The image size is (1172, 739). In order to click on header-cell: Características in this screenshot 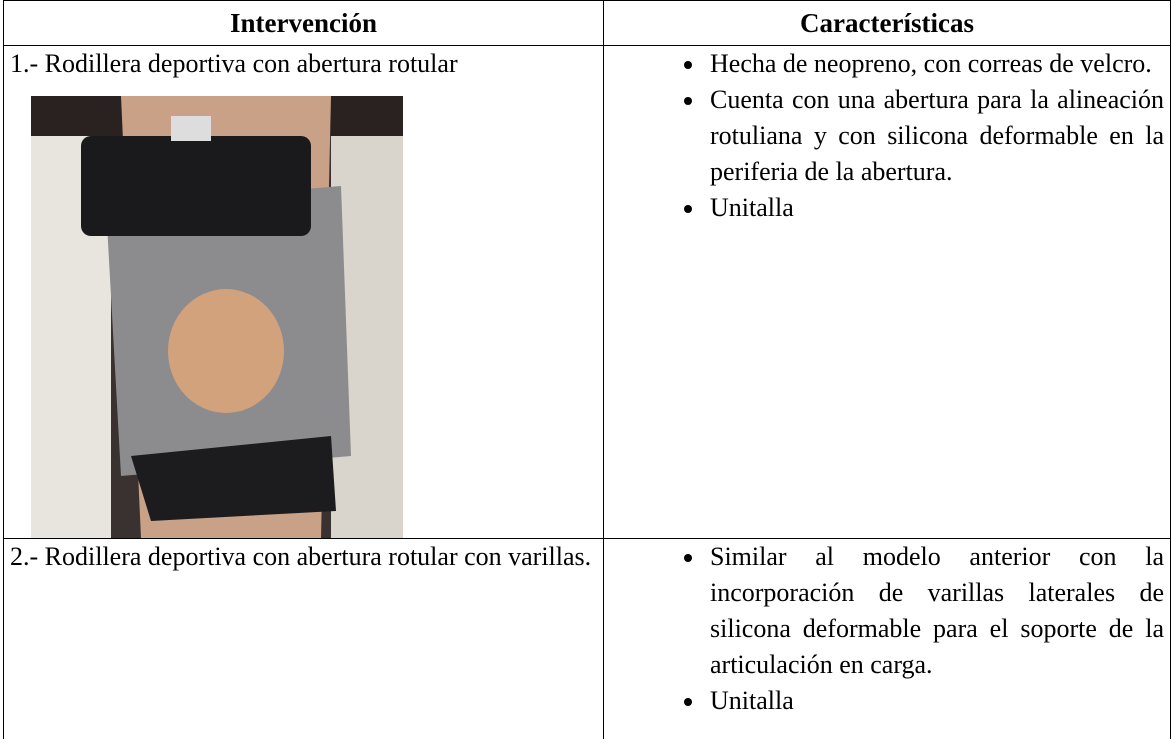, I will do `click(887, 23)`.